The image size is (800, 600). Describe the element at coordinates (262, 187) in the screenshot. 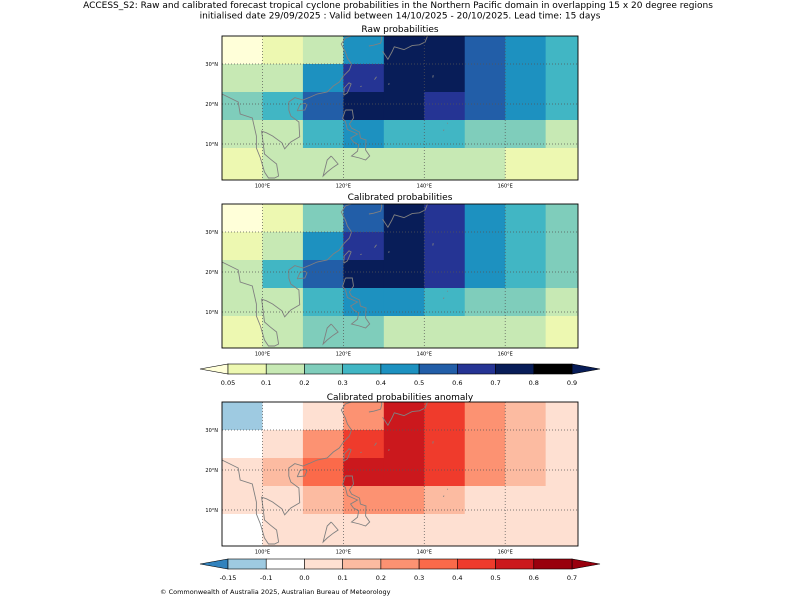

I see `lon-tick-label: 100°E` at that location.